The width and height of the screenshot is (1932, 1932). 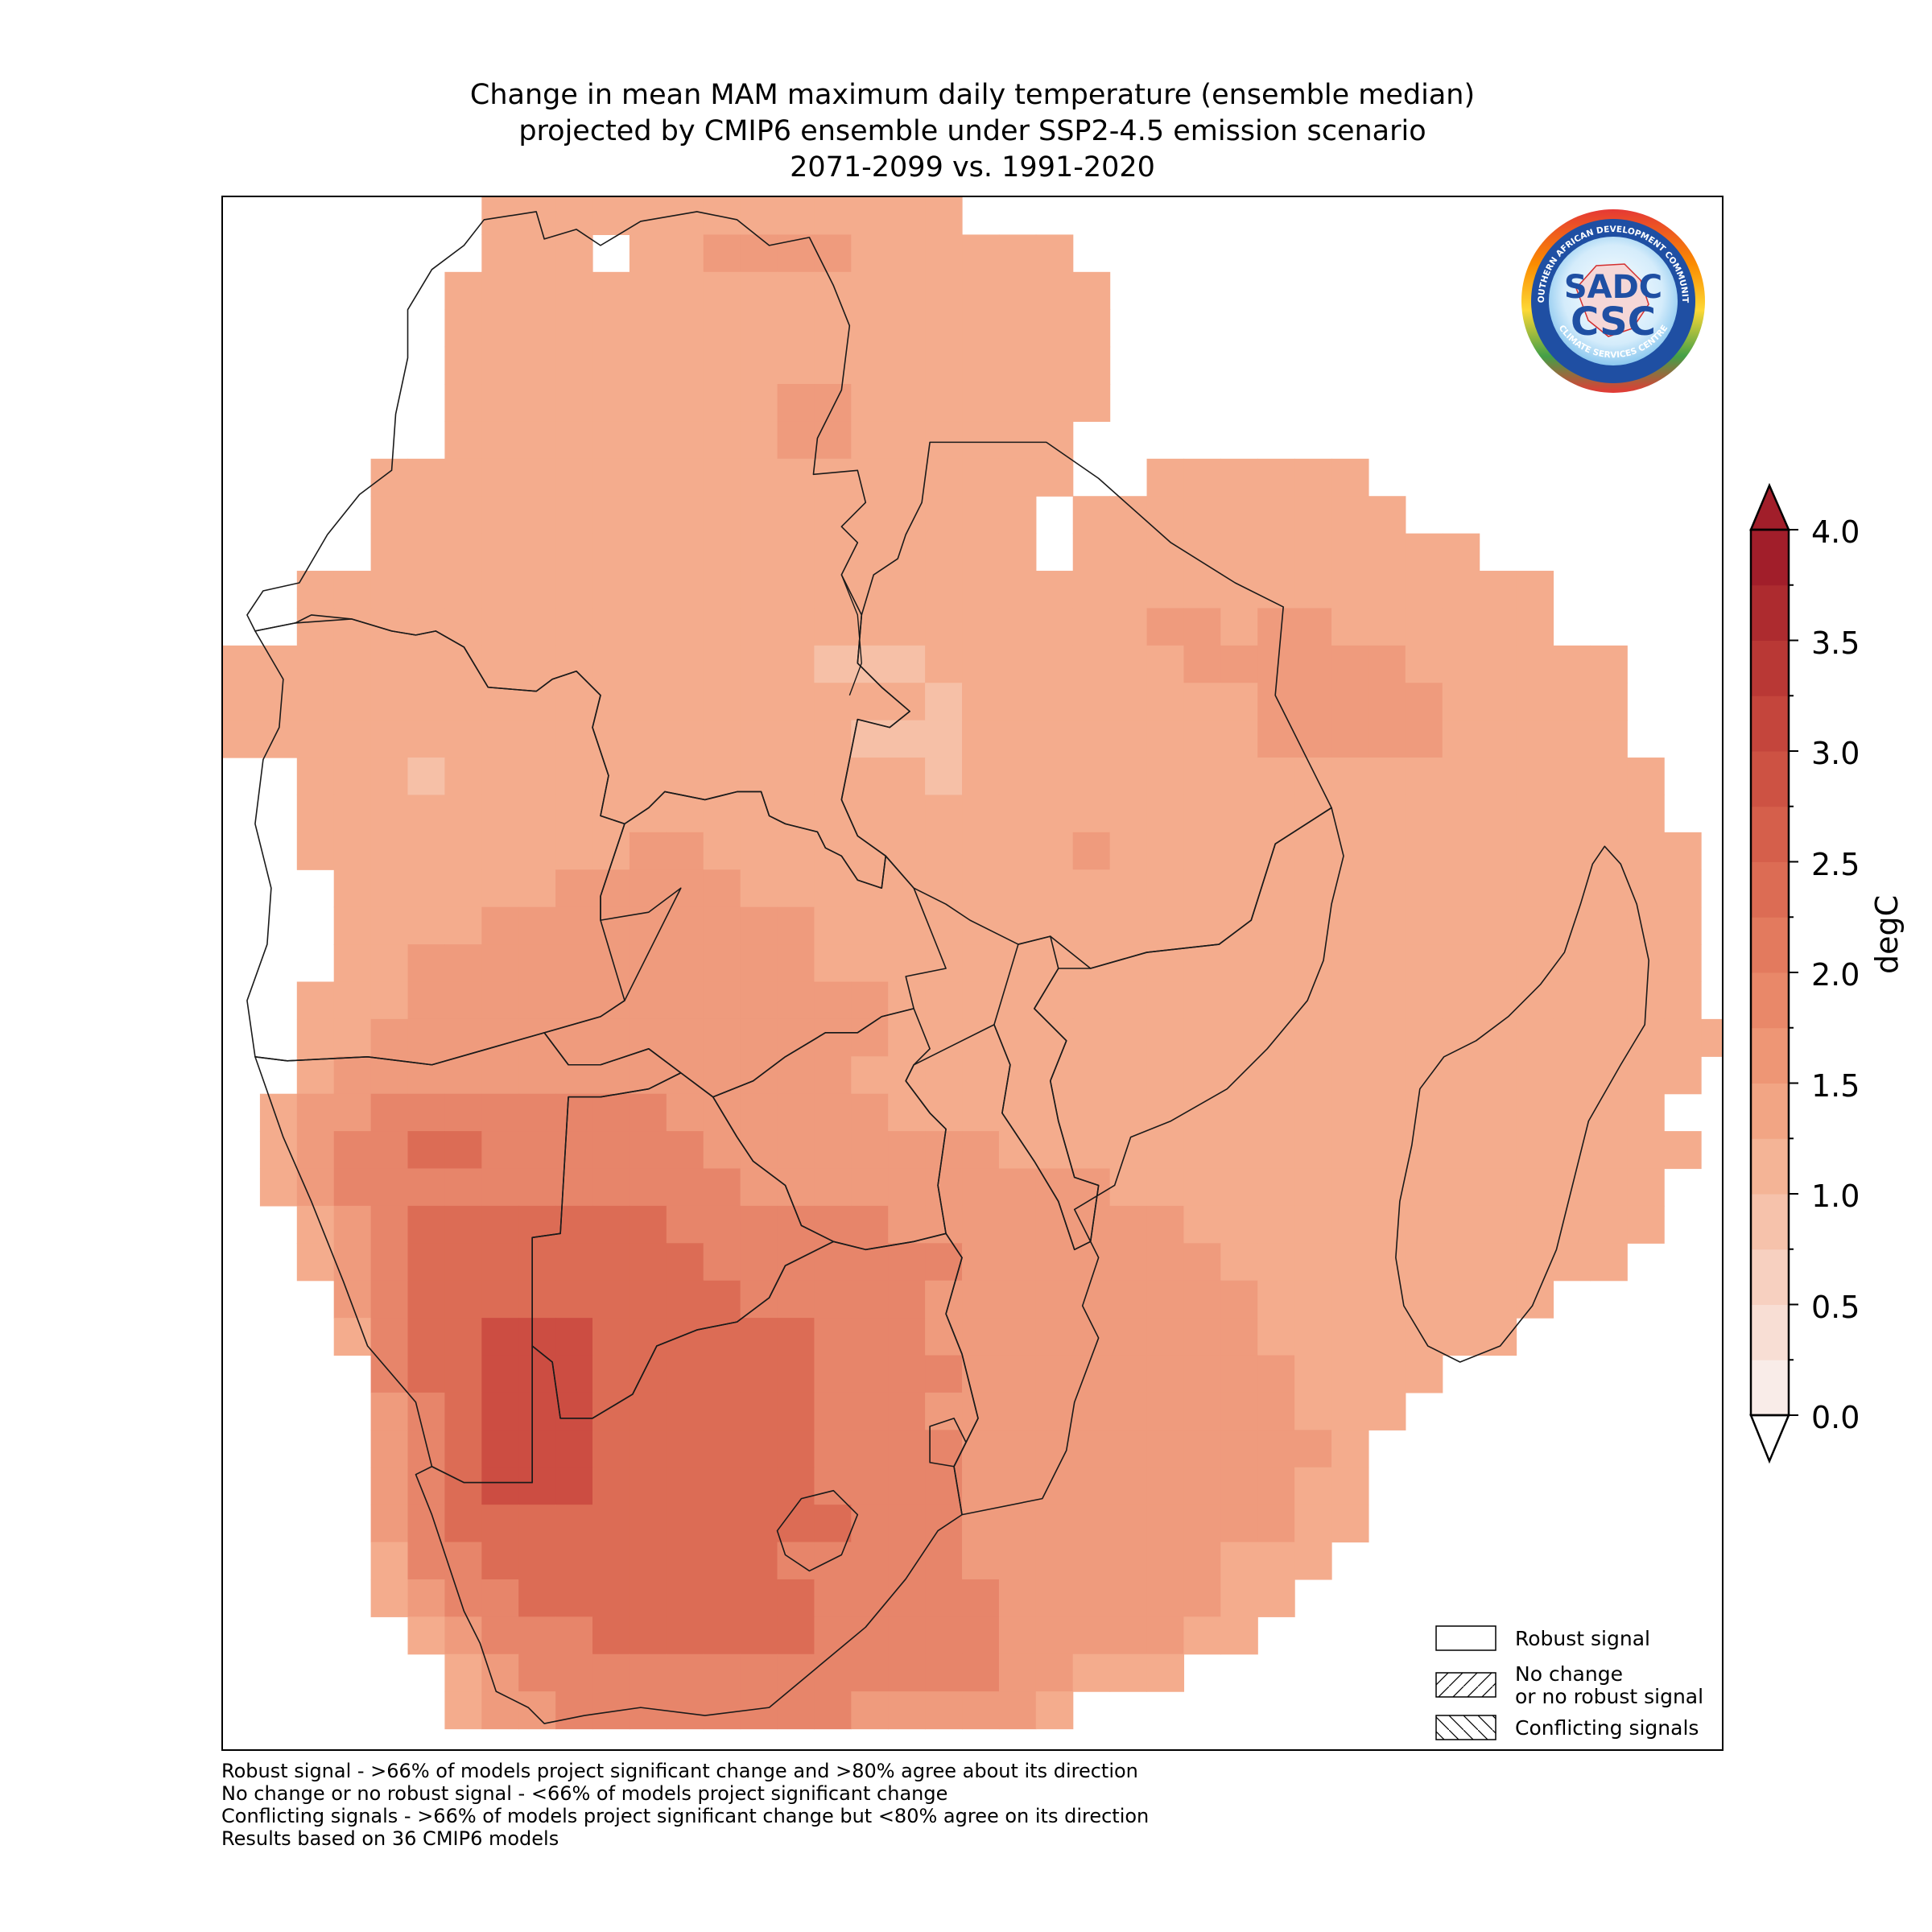 What do you see at coordinates (1835, 1417) in the screenshot?
I see `colorbar-tick-label: 0.0` at bounding box center [1835, 1417].